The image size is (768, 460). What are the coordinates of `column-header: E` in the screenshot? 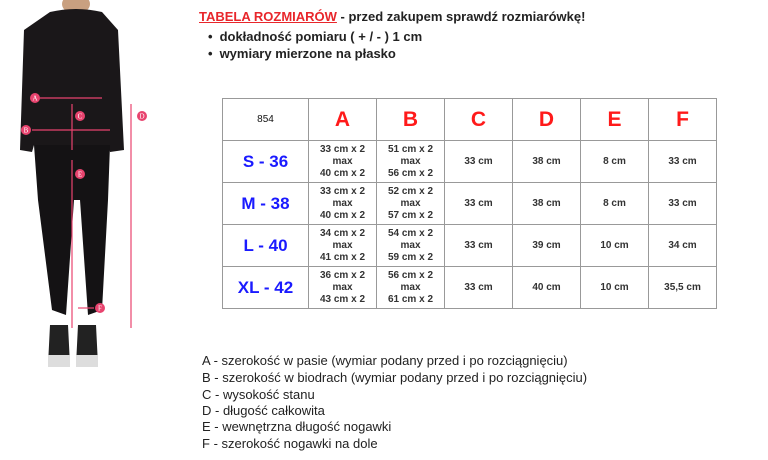 It's located at (614, 119).